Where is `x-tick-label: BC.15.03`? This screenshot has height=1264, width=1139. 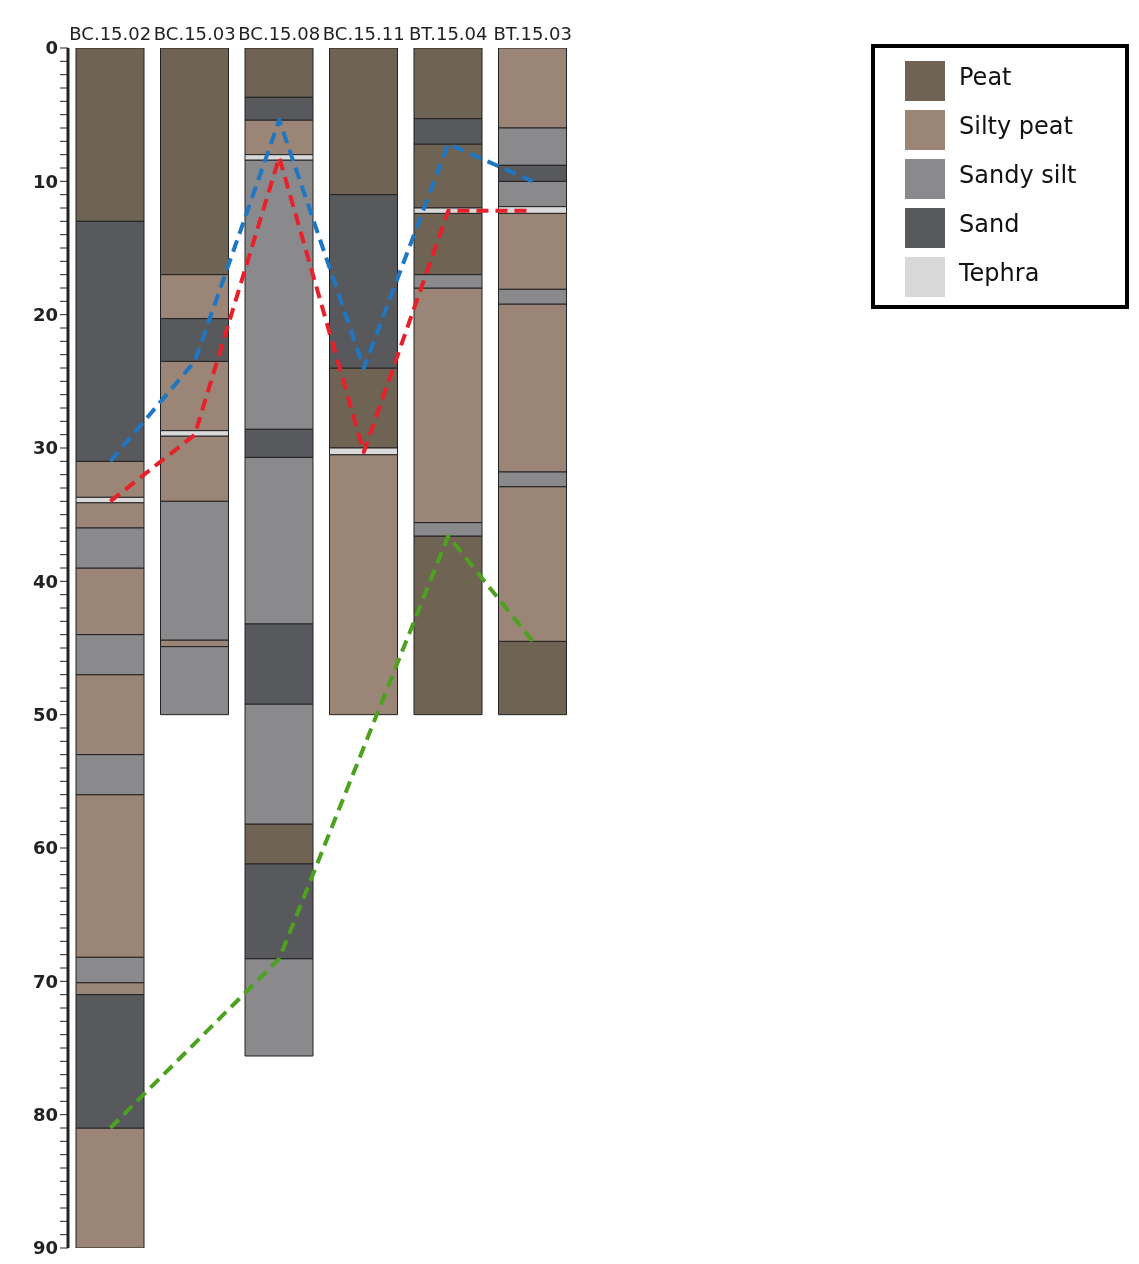 x-tick-label: BC.15.03 is located at coordinates (194, 33).